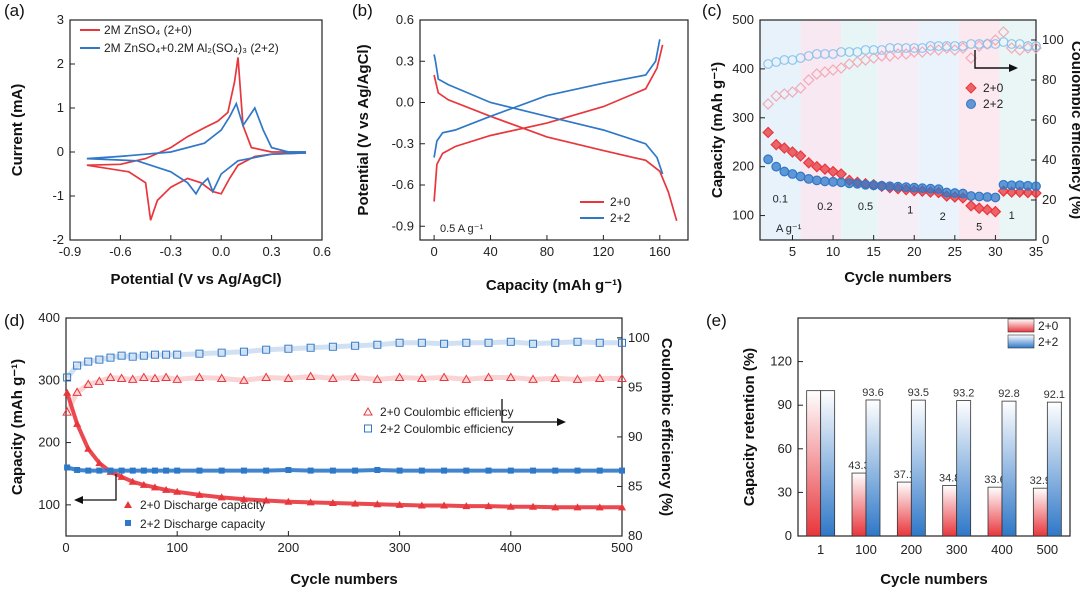  Describe the element at coordinates (490, 251) in the screenshot. I see `x-tick-label-b: 40` at that location.